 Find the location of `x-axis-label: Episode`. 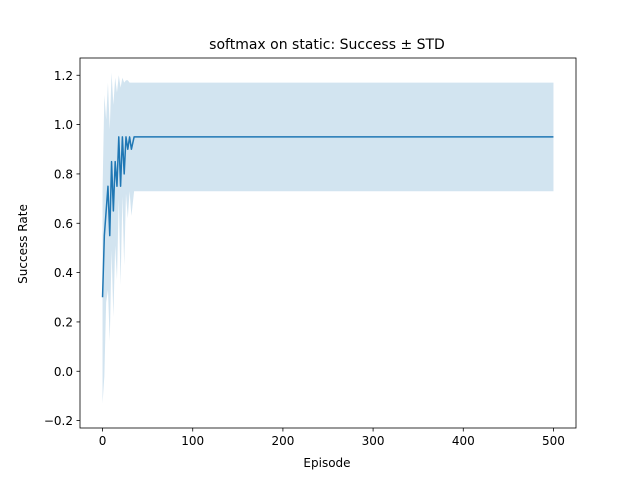

x-axis-label: Episode is located at coordinates (326, 463).